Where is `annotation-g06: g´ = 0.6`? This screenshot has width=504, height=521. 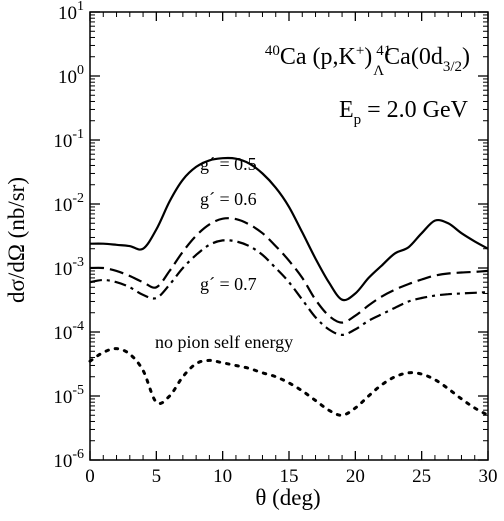 annotation-g06: g´ = 0.6 is located at coordinates (228, 199).